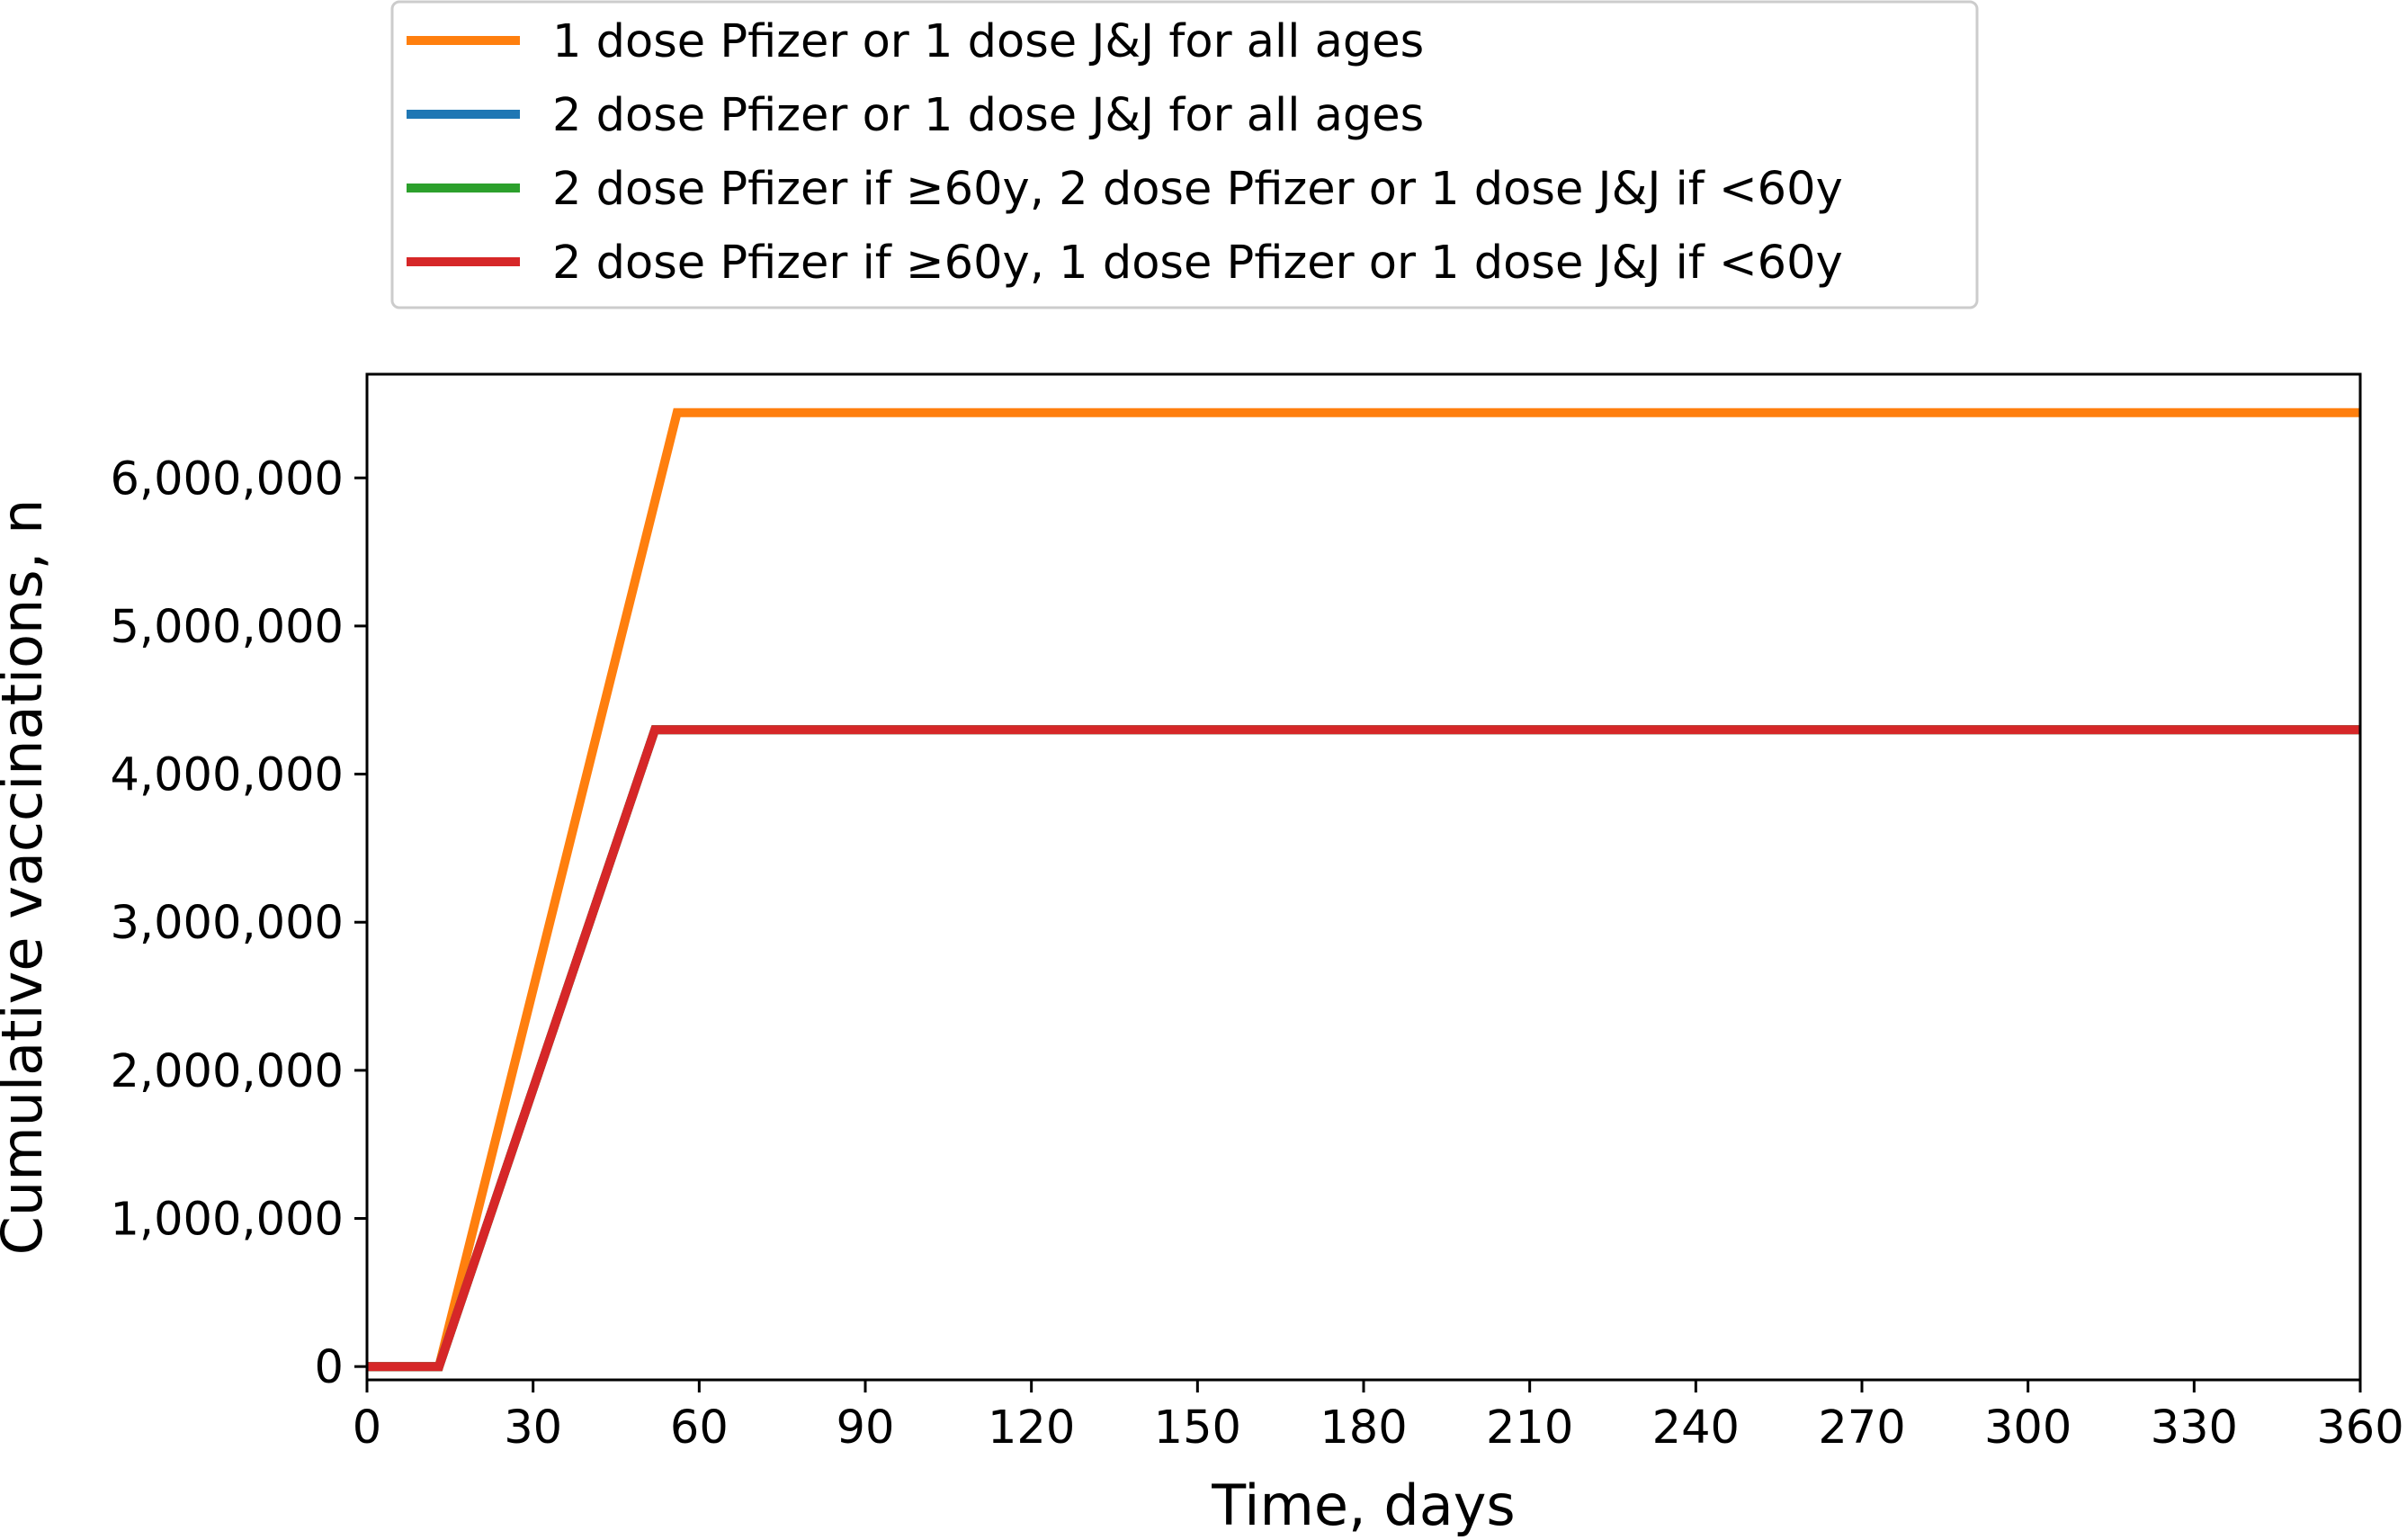 The width and height of the screenshot is (2407, 1540). Describe the element at coordinates (27, 877) in the screenshot. I see `y-axis-label: Cumulative vaccinations, n` at that location.